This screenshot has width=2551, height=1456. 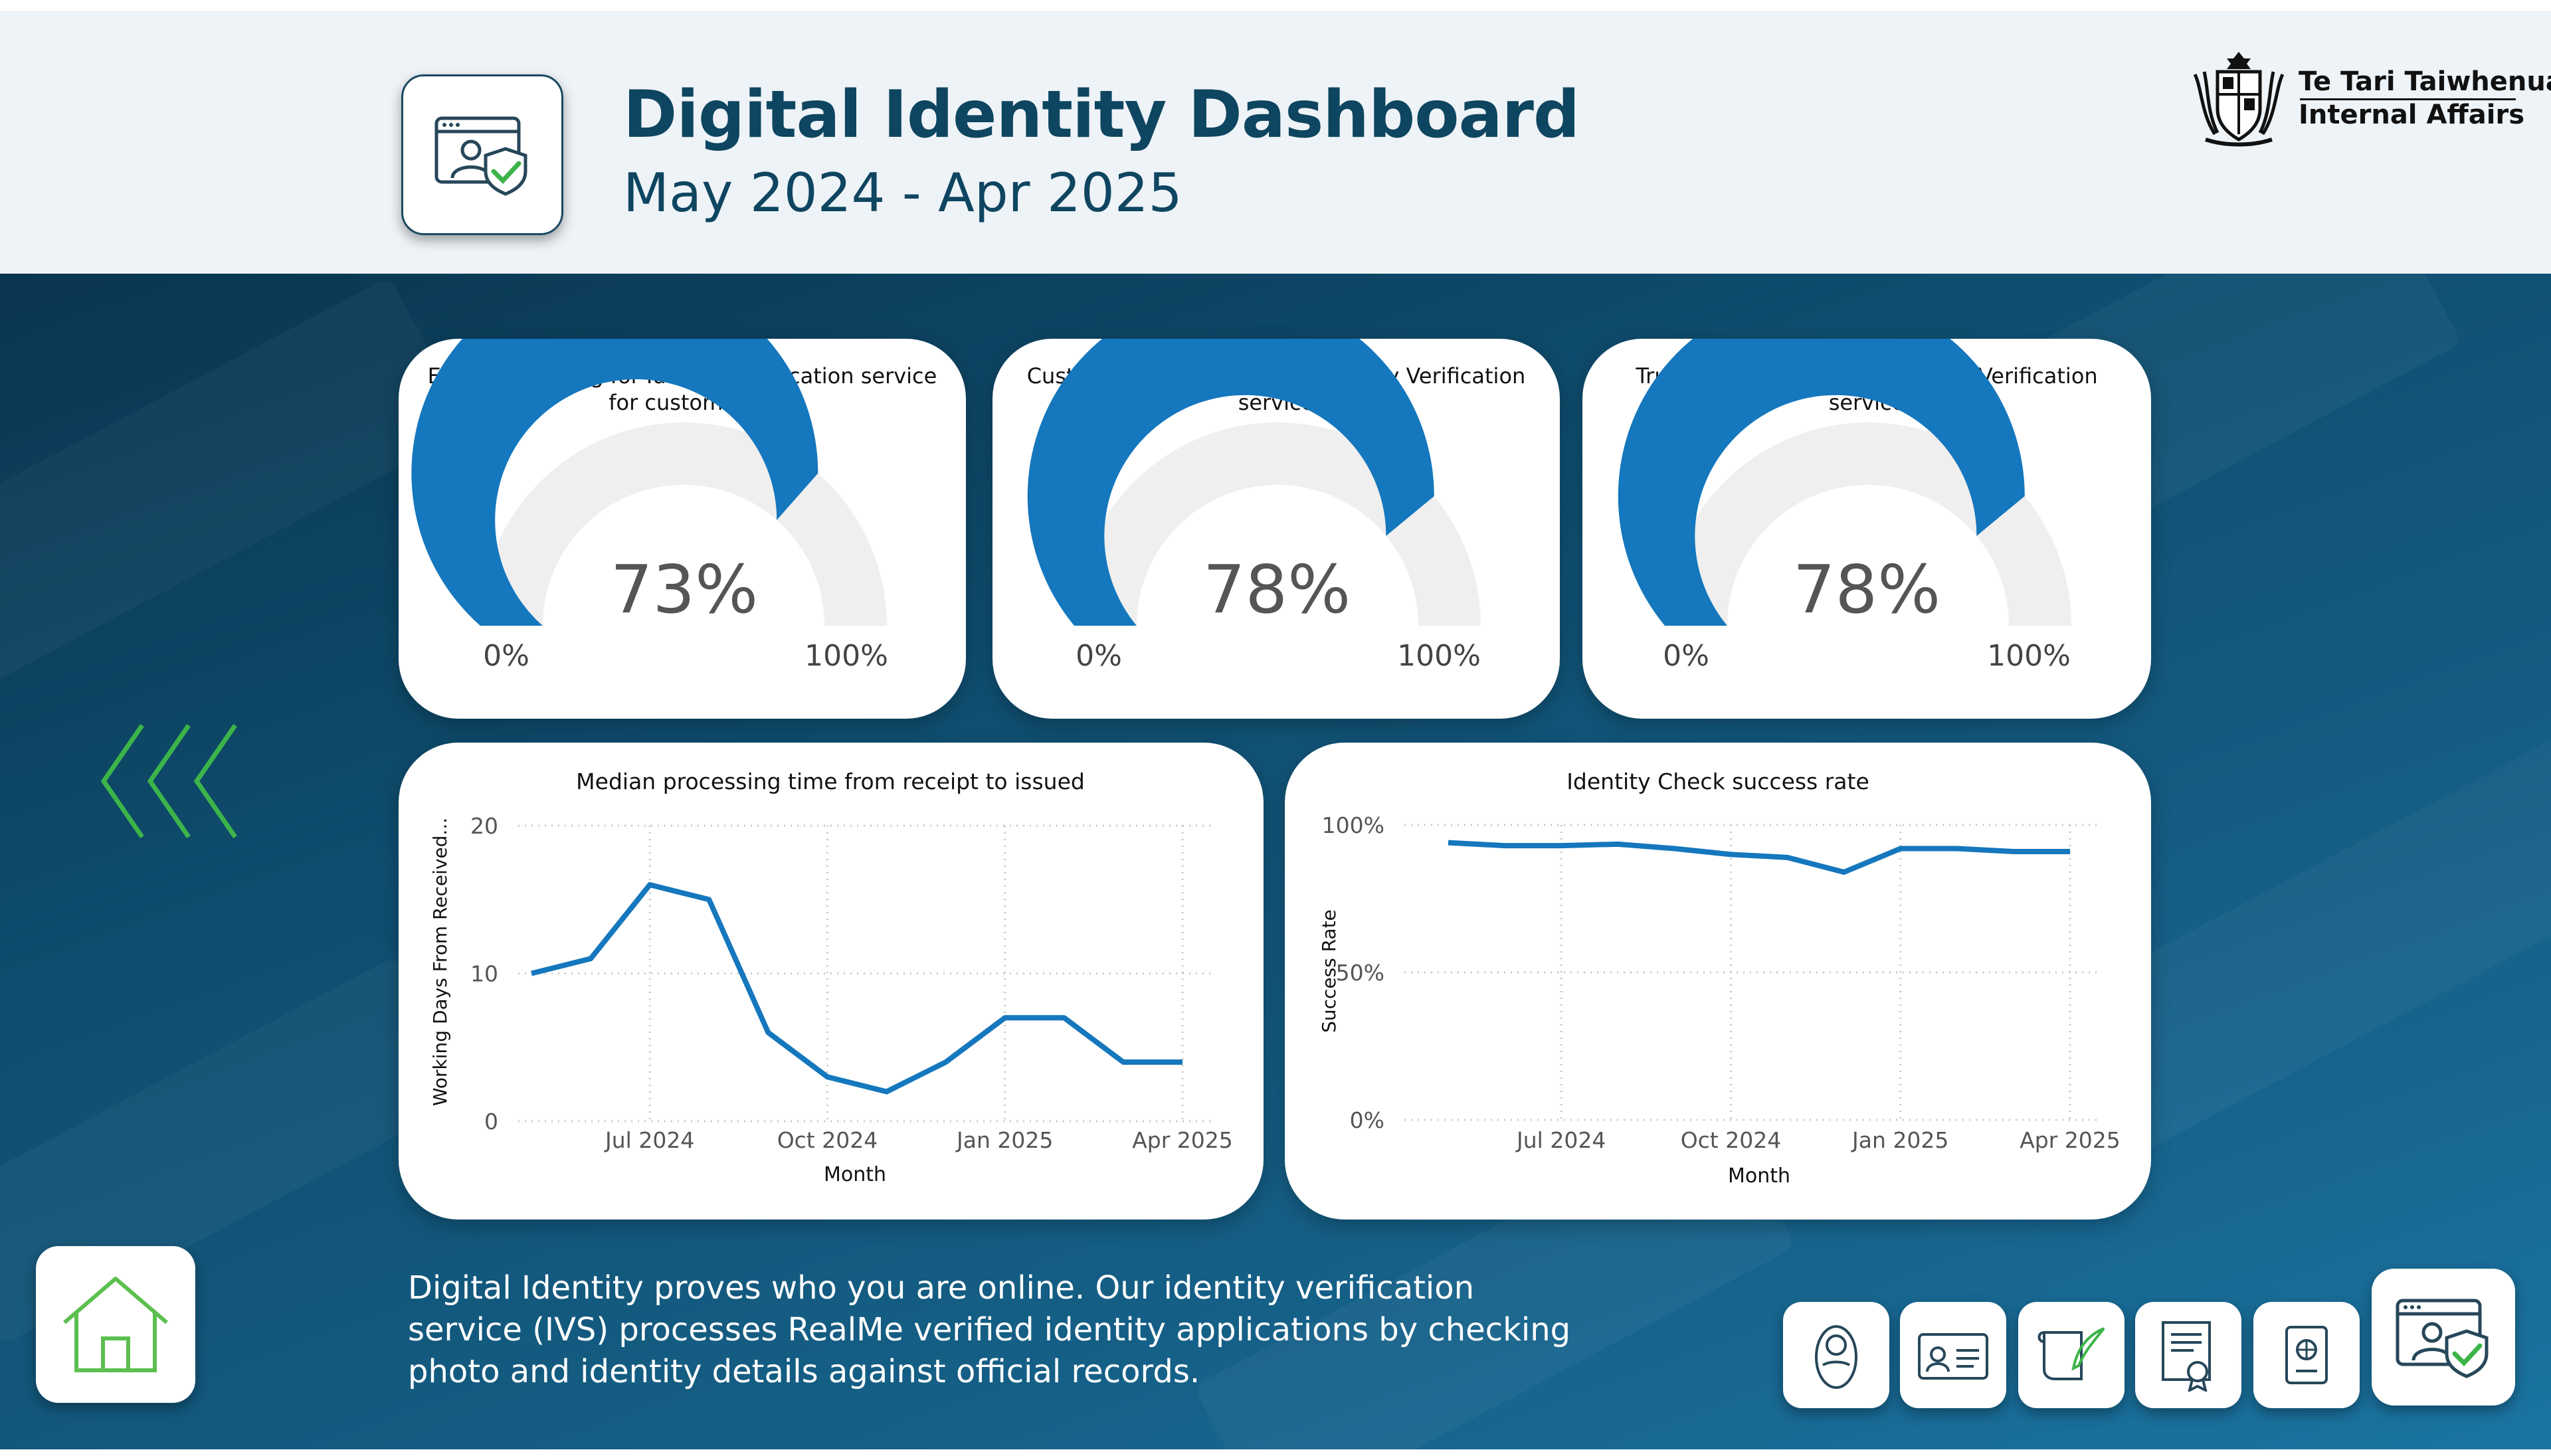 What do you see at coordinates (1101, 115) in the screenshot?
I see `page-title: Digital Identity Dashboard` at bounding box center [1101, 115].